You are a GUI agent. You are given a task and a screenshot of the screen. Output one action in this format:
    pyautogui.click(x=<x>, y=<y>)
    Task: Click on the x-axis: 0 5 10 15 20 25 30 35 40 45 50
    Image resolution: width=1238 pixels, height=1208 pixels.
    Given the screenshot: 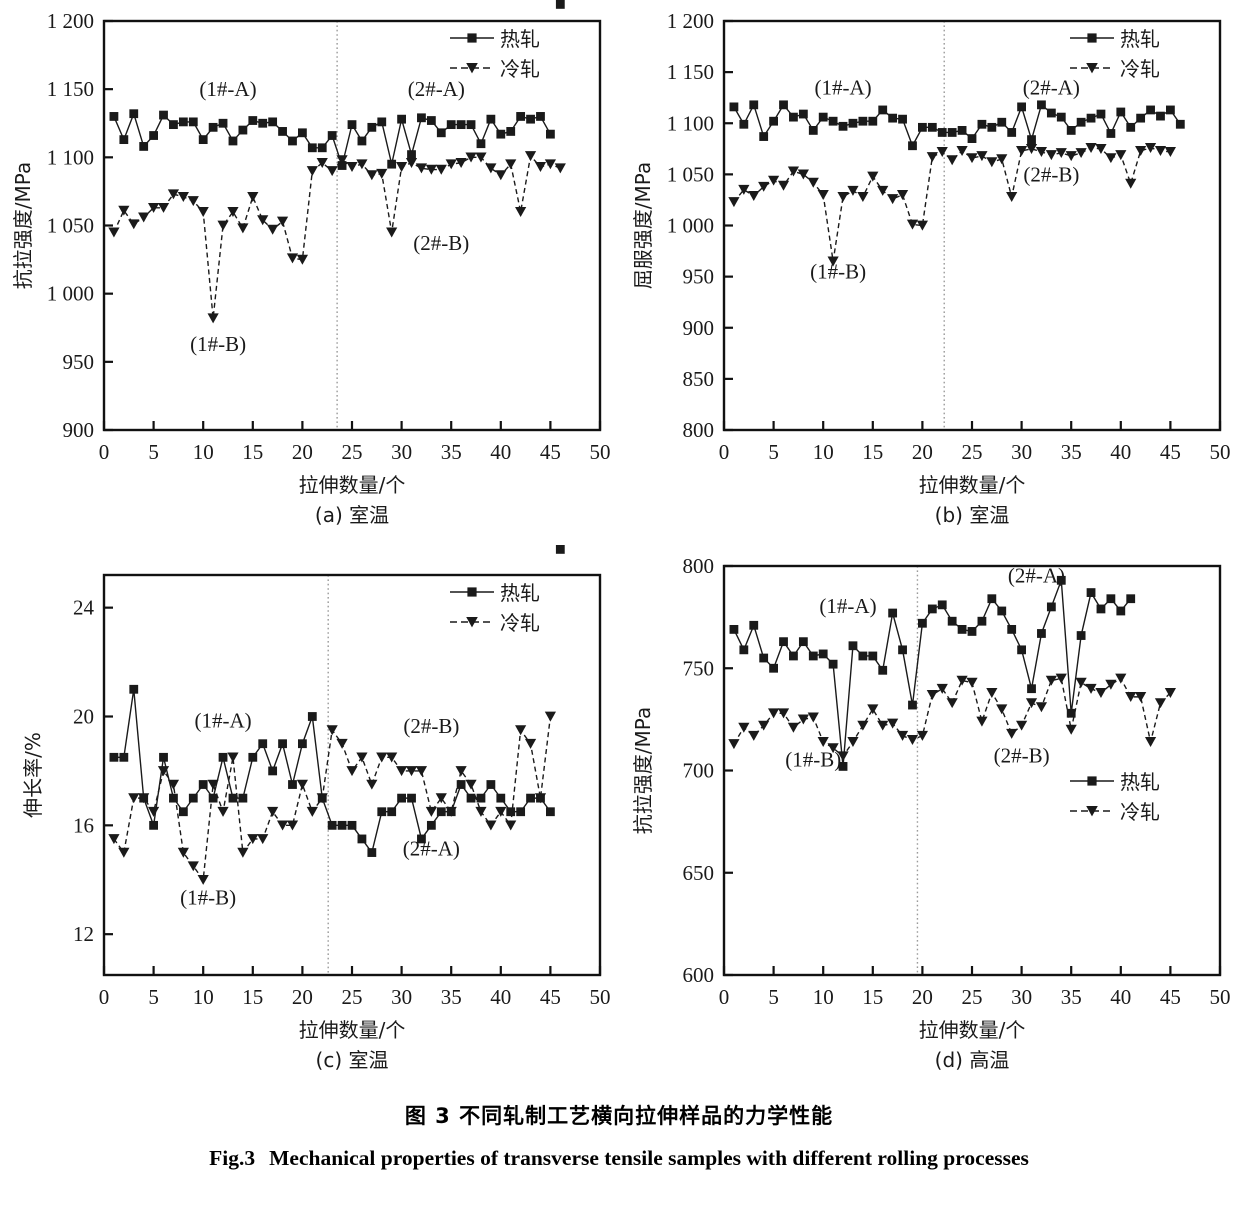 What is the action you would take?
    pyautogui.click(x=975, y=442)
    